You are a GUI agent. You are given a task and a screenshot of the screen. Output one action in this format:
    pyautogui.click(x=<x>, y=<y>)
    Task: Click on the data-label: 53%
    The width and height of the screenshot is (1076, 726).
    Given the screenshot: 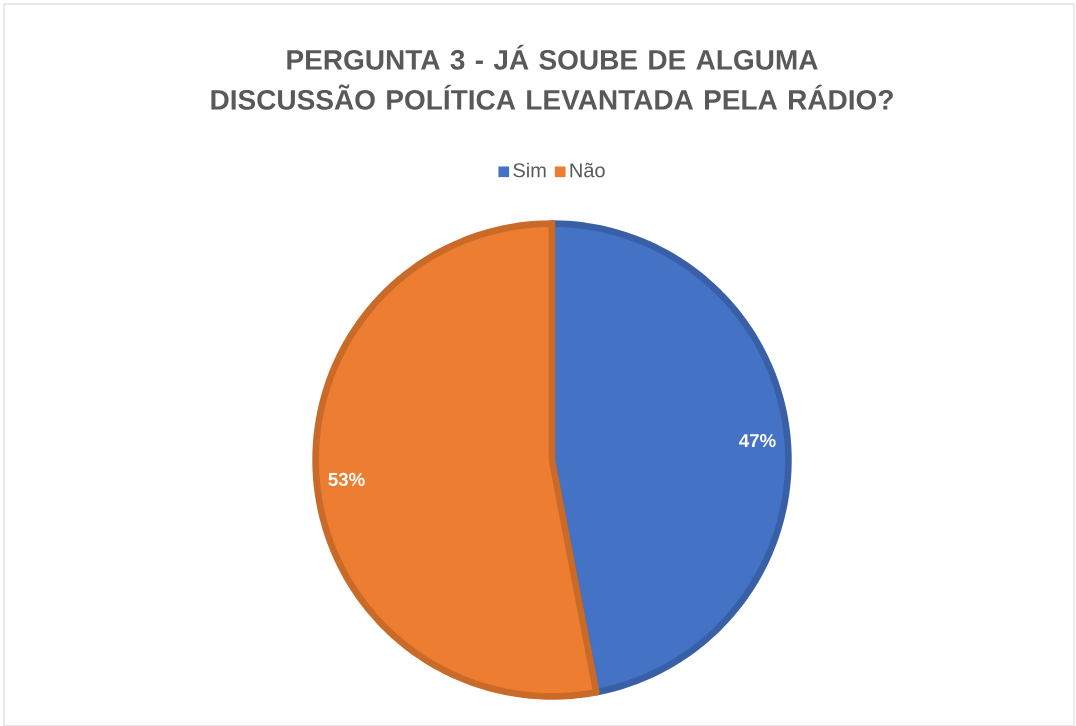 What is the action you would take?
    pyautogui.click(x=346, y=479)
    